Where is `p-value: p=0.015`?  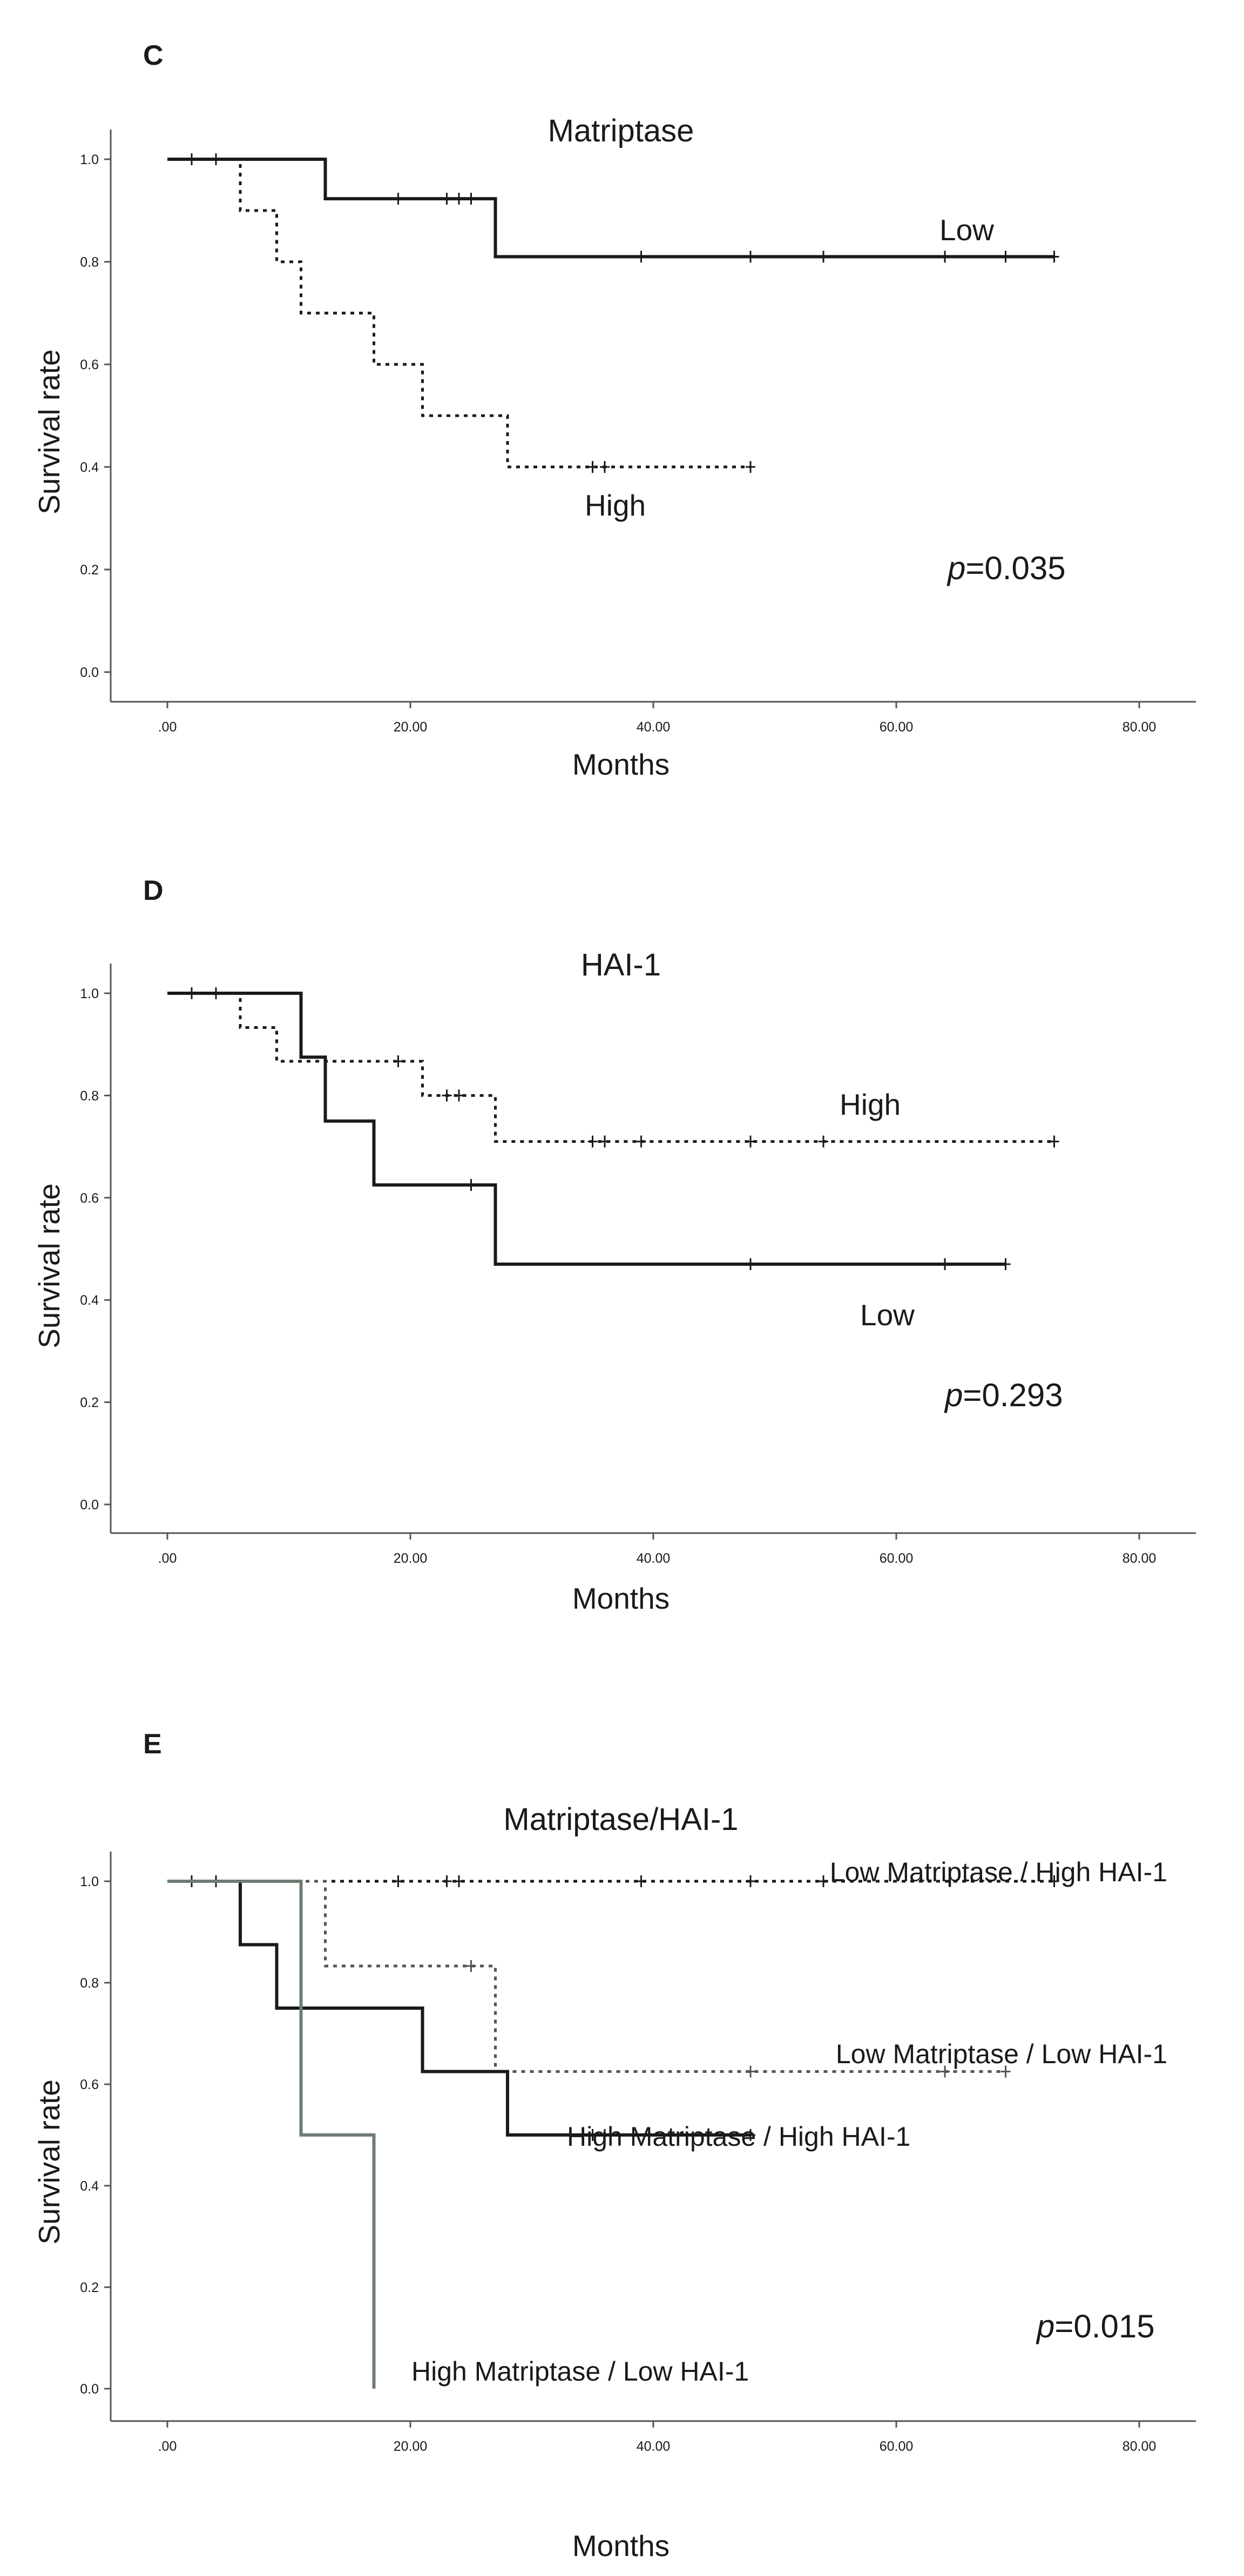
p-value: p=0.015 is located at coordinates (1095, 2326).